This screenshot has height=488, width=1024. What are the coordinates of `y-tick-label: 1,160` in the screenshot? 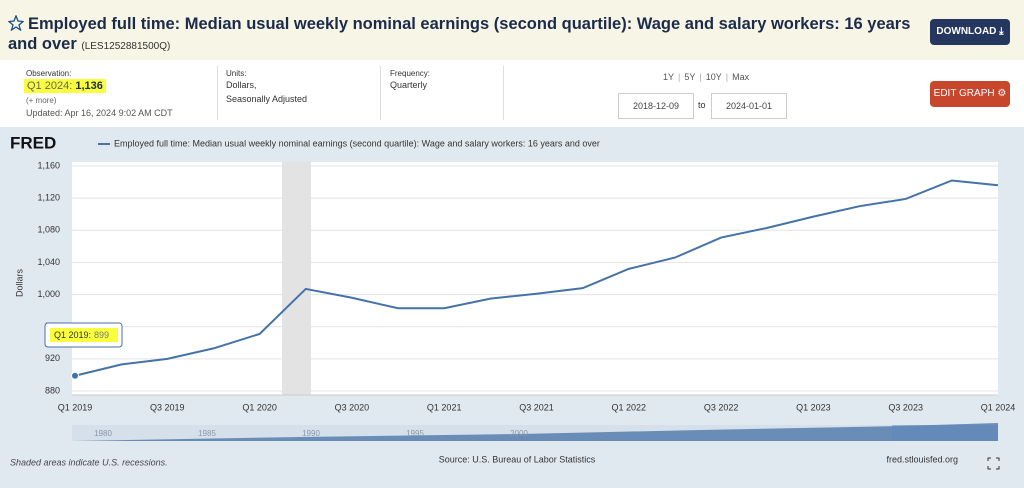 It's located at (48, 165).